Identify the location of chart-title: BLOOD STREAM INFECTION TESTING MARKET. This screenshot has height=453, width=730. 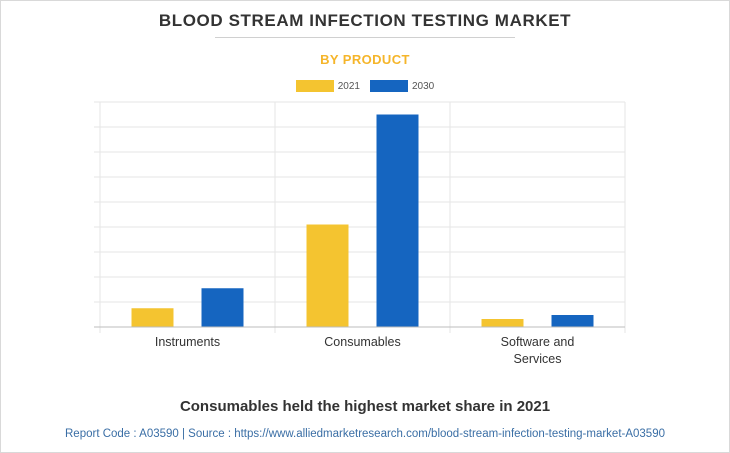
(365, 20).